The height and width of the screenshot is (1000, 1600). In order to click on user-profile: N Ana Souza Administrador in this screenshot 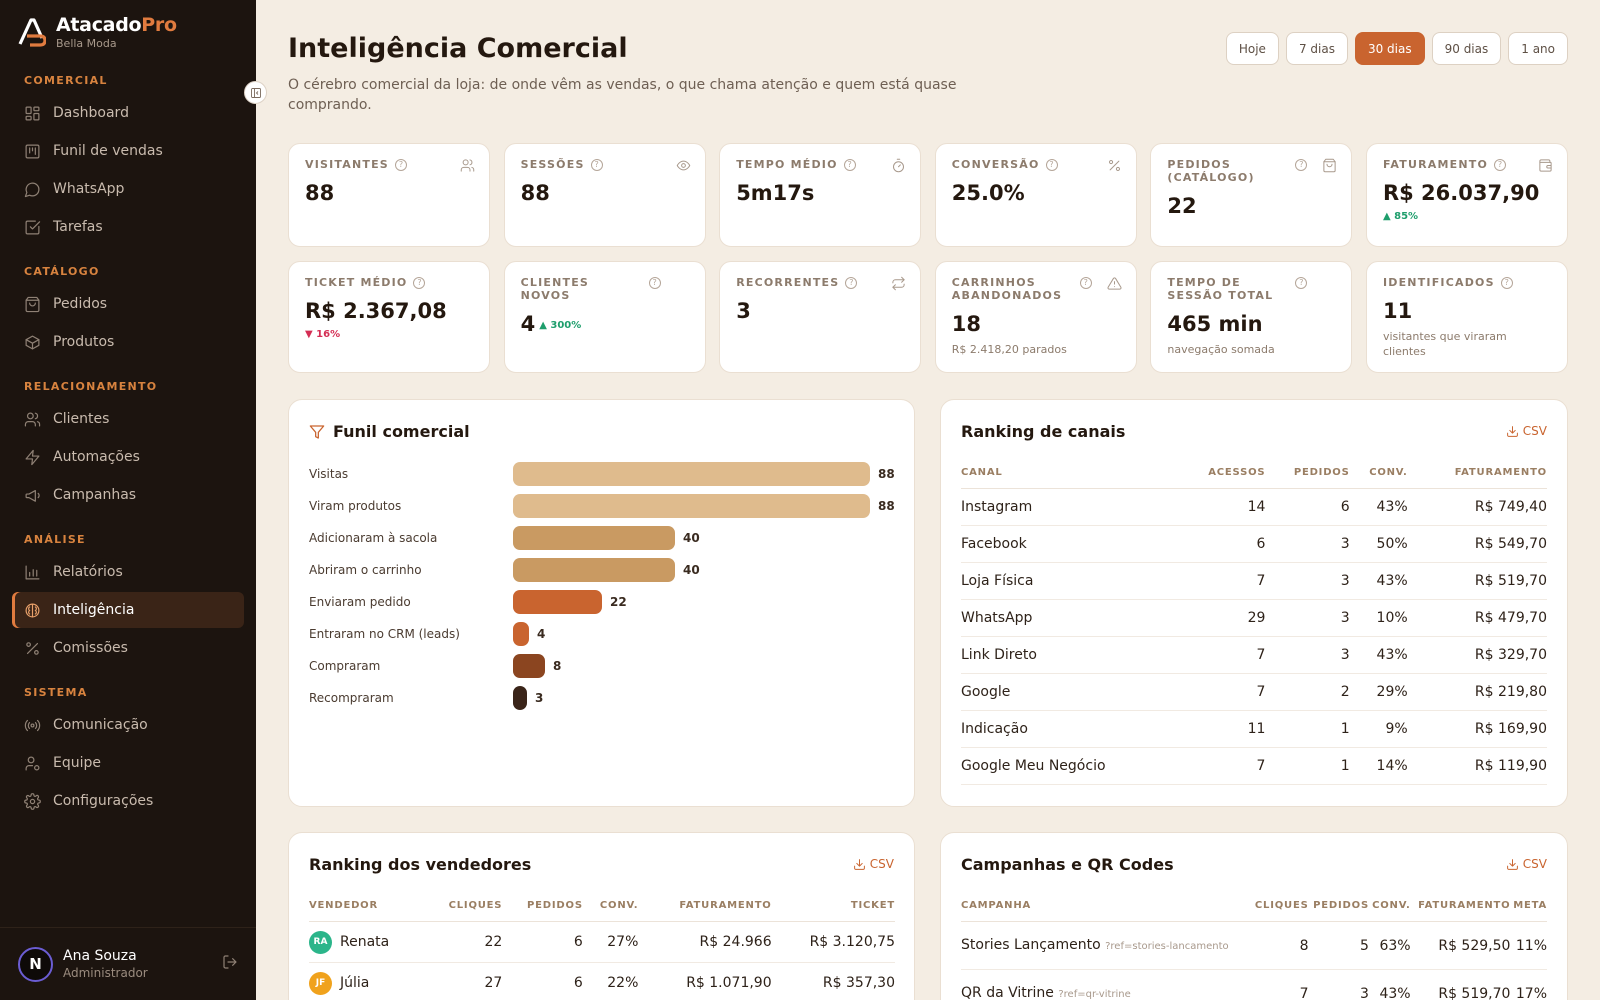, I will do `click(128, 963)`.